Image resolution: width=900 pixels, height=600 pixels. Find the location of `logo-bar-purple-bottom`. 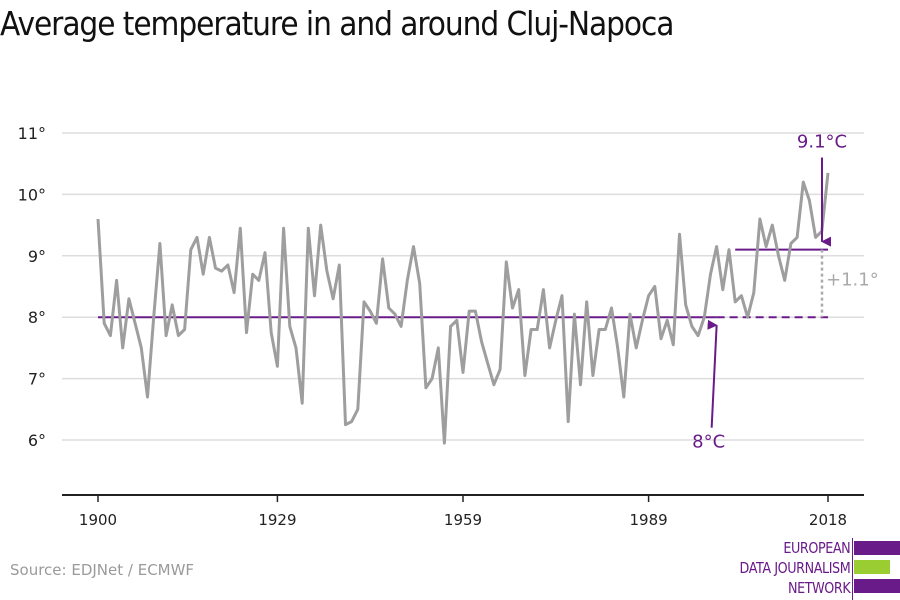

logo-bar-purple-bottom is located at coordinates (877, 586).